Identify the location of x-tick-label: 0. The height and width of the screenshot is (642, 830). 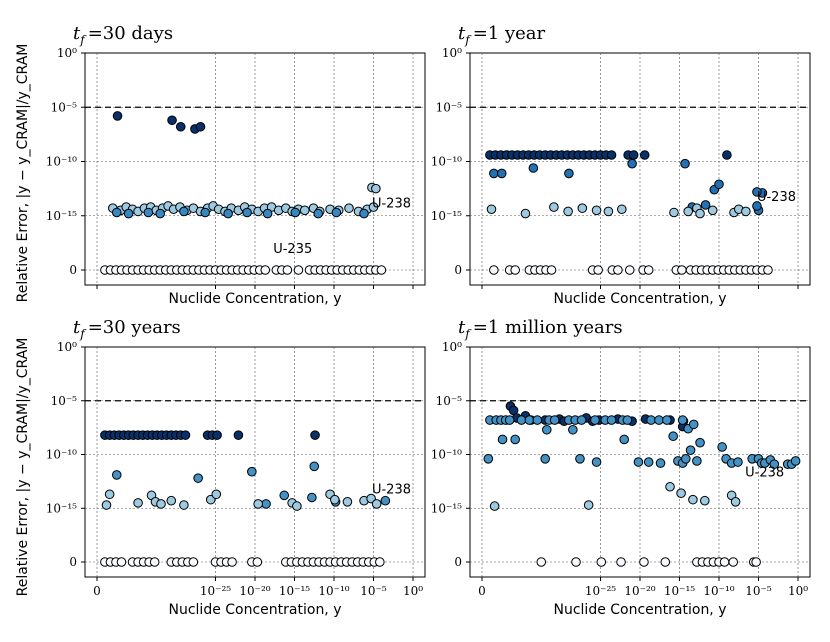
(97, 591).